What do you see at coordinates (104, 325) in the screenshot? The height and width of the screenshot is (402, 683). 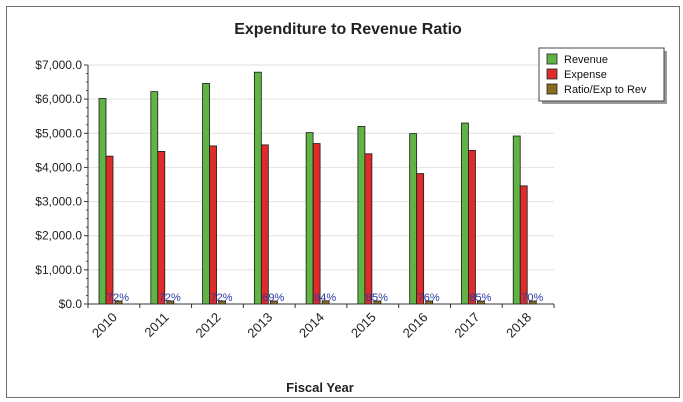 I see `x-tick-label: 2010` at bounding box center [104, 325].